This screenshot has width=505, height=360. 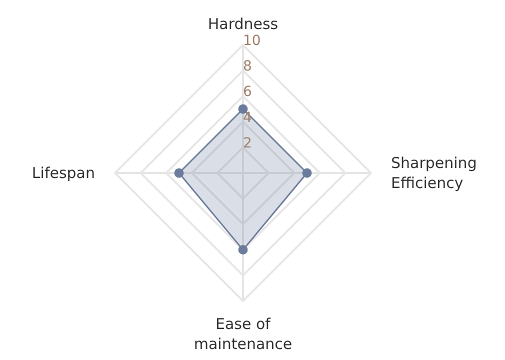 I want to click on spoke-label: Hardness, so click(x=243, y=24).